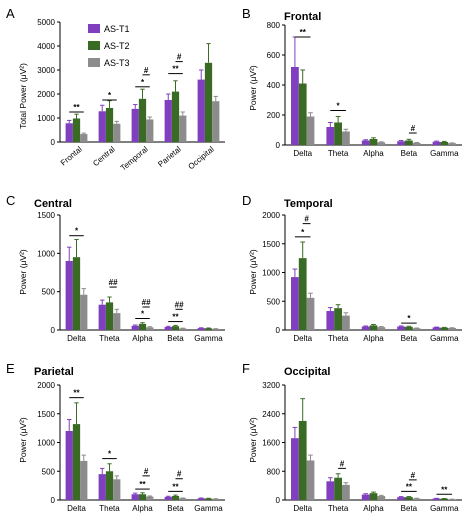 The height and width of the screenshot is (527, 474). Describe the element at coordinates (253, 440) in the screenshot. I see `panel-f-ylabel: Power (μV²)` at that location.